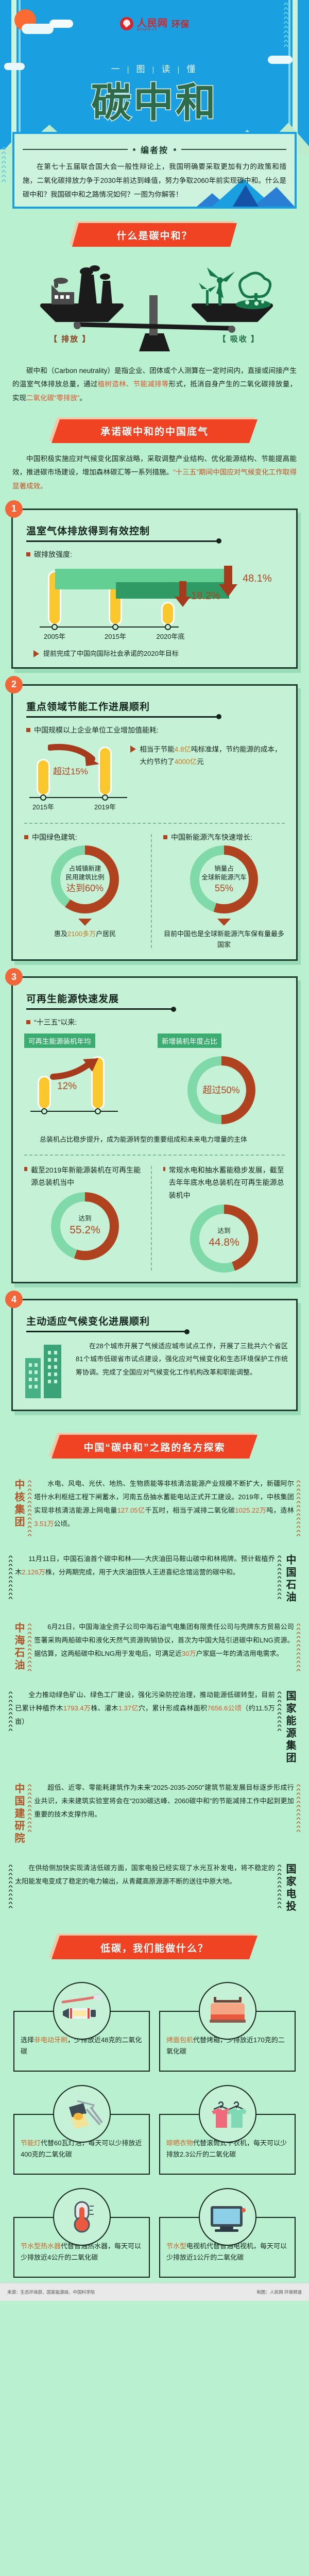 This screenshot has height=2576, width=309. Describe the element at coordinates (72, 999) in the screenshot. I see `section-title: 可再生能源快速发展` at that location.